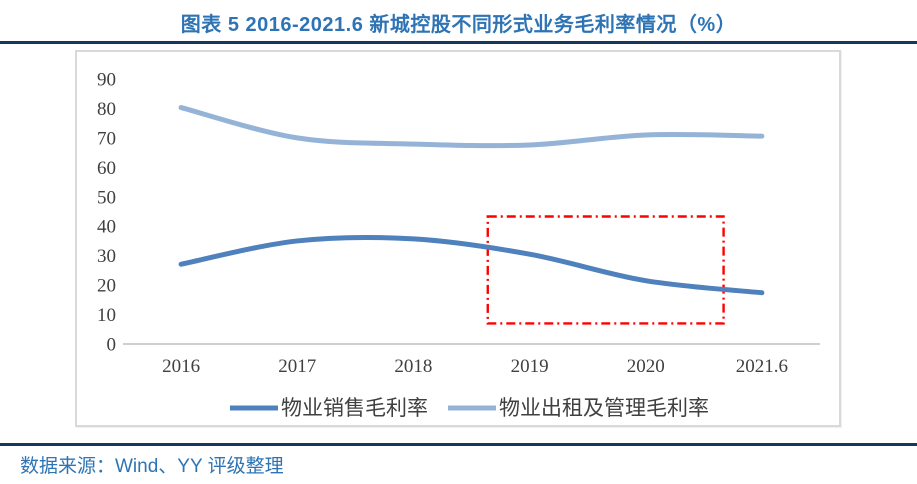 The image size is (917, 484). Describe the element at coordinates (297, 366) in the screenshot. I see `x-axis-category-label: 2017` at that location.